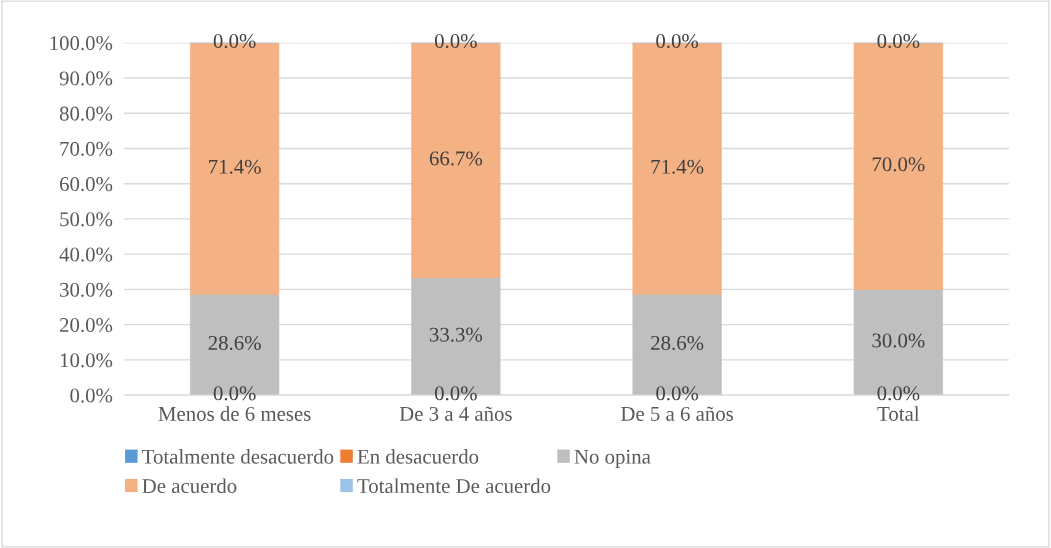  What do you see at coordinates (456, 334) in the screenshot?
I see `data-label: 33.3%` at bounding box center [456, 334].